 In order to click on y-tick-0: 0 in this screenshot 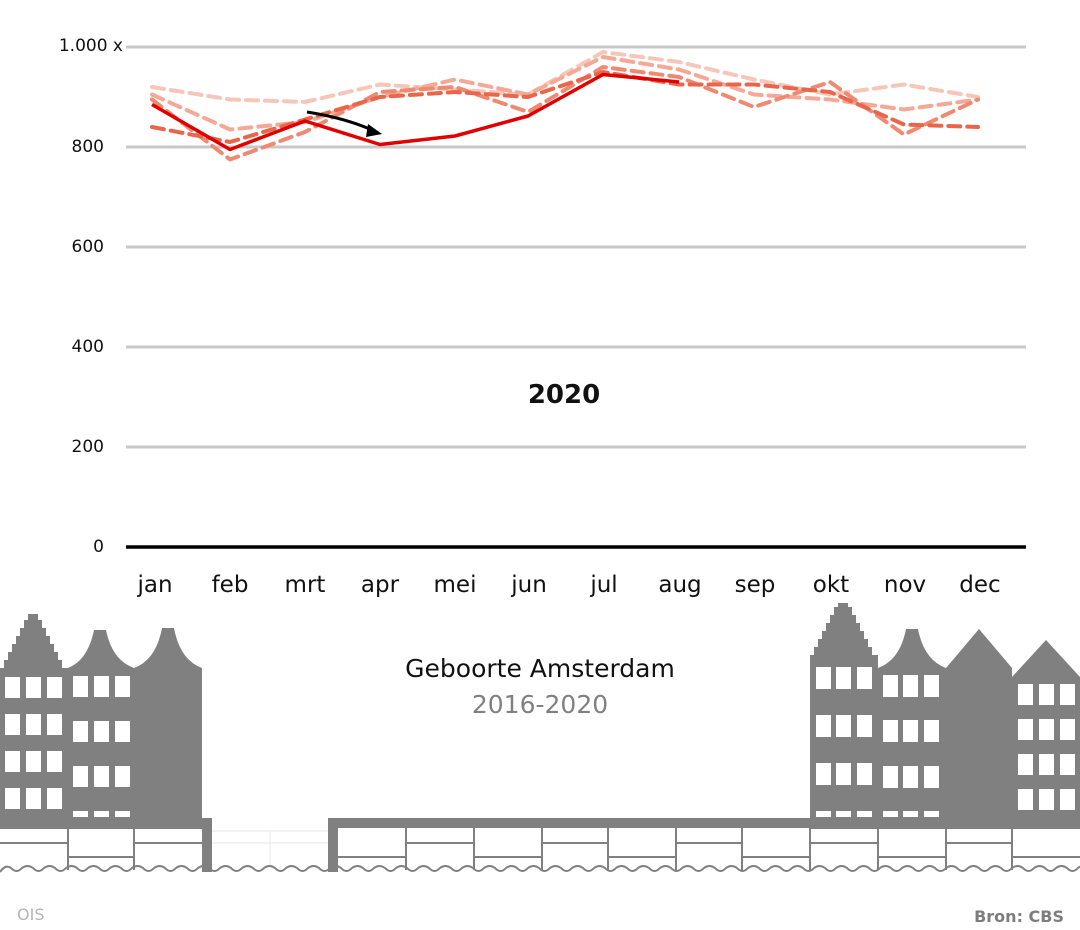, I will do `click(98, 547)`.